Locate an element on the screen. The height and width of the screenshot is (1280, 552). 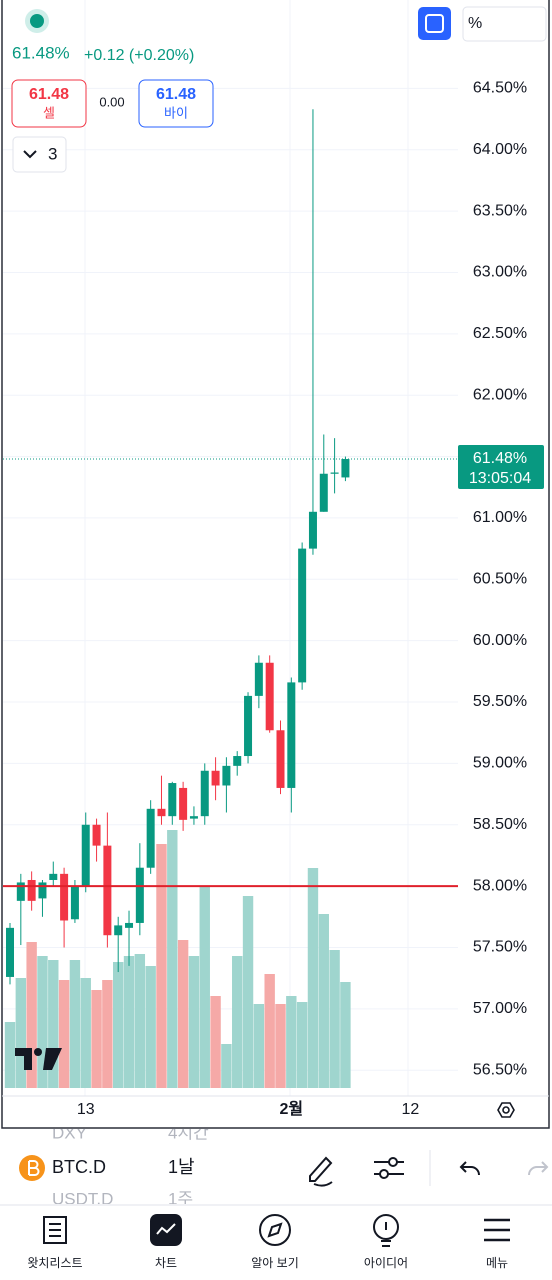
nav-label: 메뉴 is located at coordinates (497, 1263).